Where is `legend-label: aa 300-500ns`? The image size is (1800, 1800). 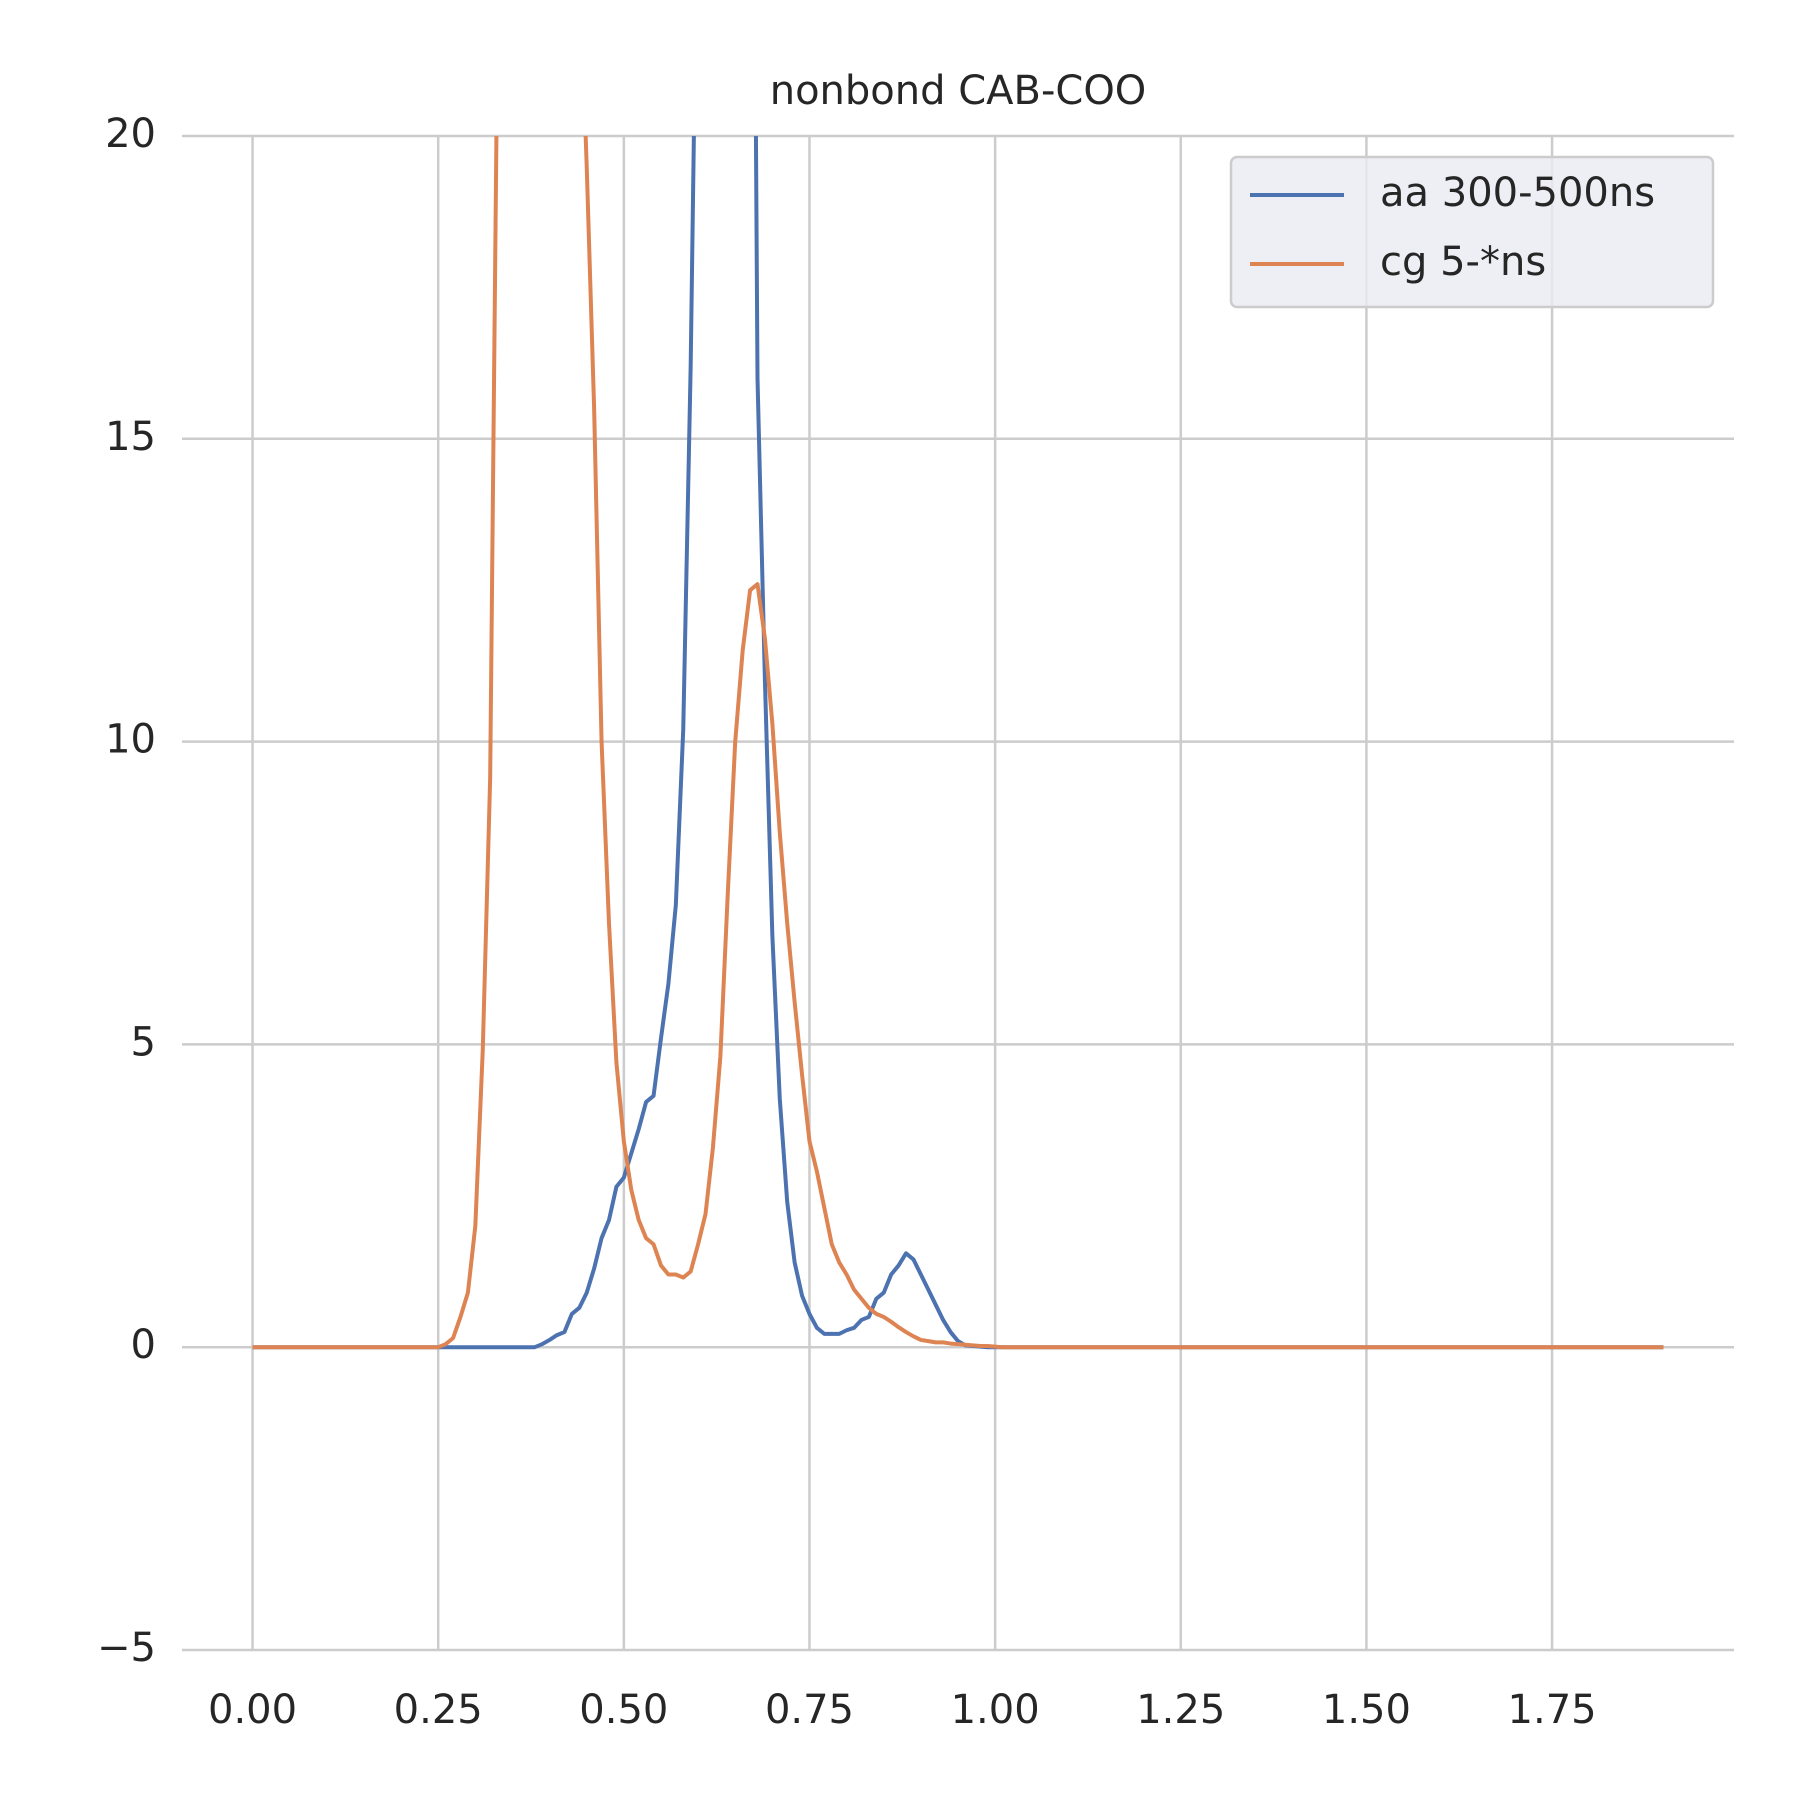 legend-label: aa 300-500ns is located at coordinates (1517, 193).